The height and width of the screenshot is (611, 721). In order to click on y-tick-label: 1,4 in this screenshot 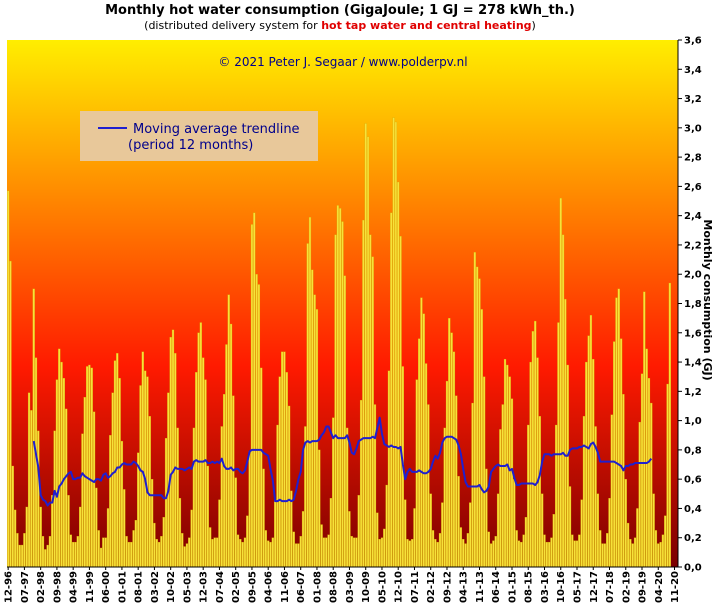, I will do `click(693, 363)`.